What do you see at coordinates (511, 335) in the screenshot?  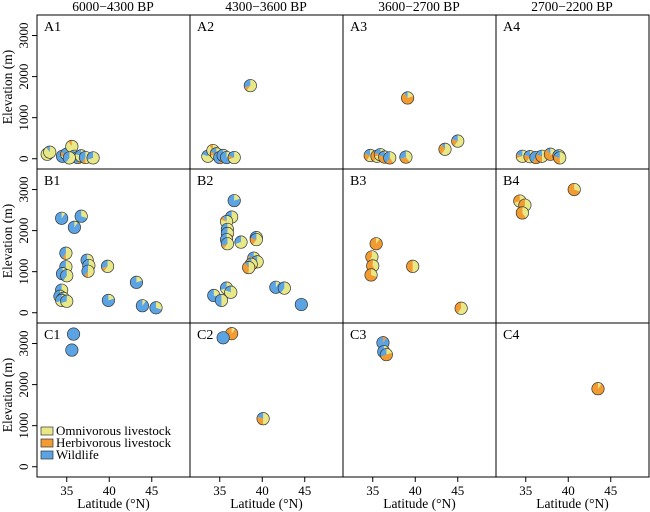 I see `panel-label: C4` at bounding box center [511, 335].